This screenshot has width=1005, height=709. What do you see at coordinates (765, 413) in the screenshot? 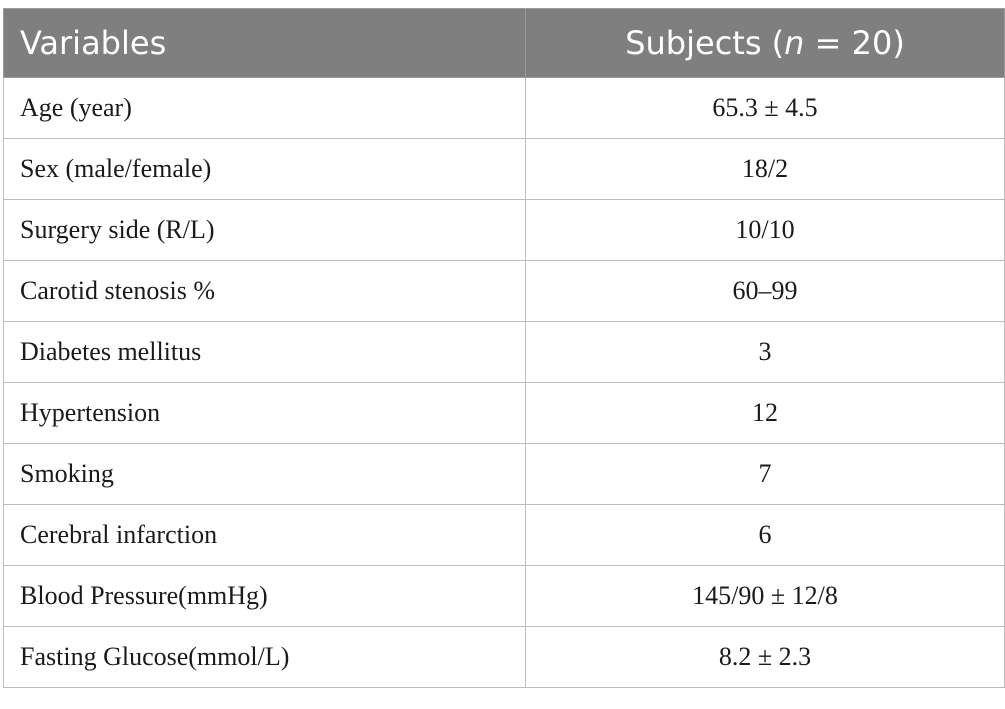
I see `row-value: 12` at bounding box center [765, 413].